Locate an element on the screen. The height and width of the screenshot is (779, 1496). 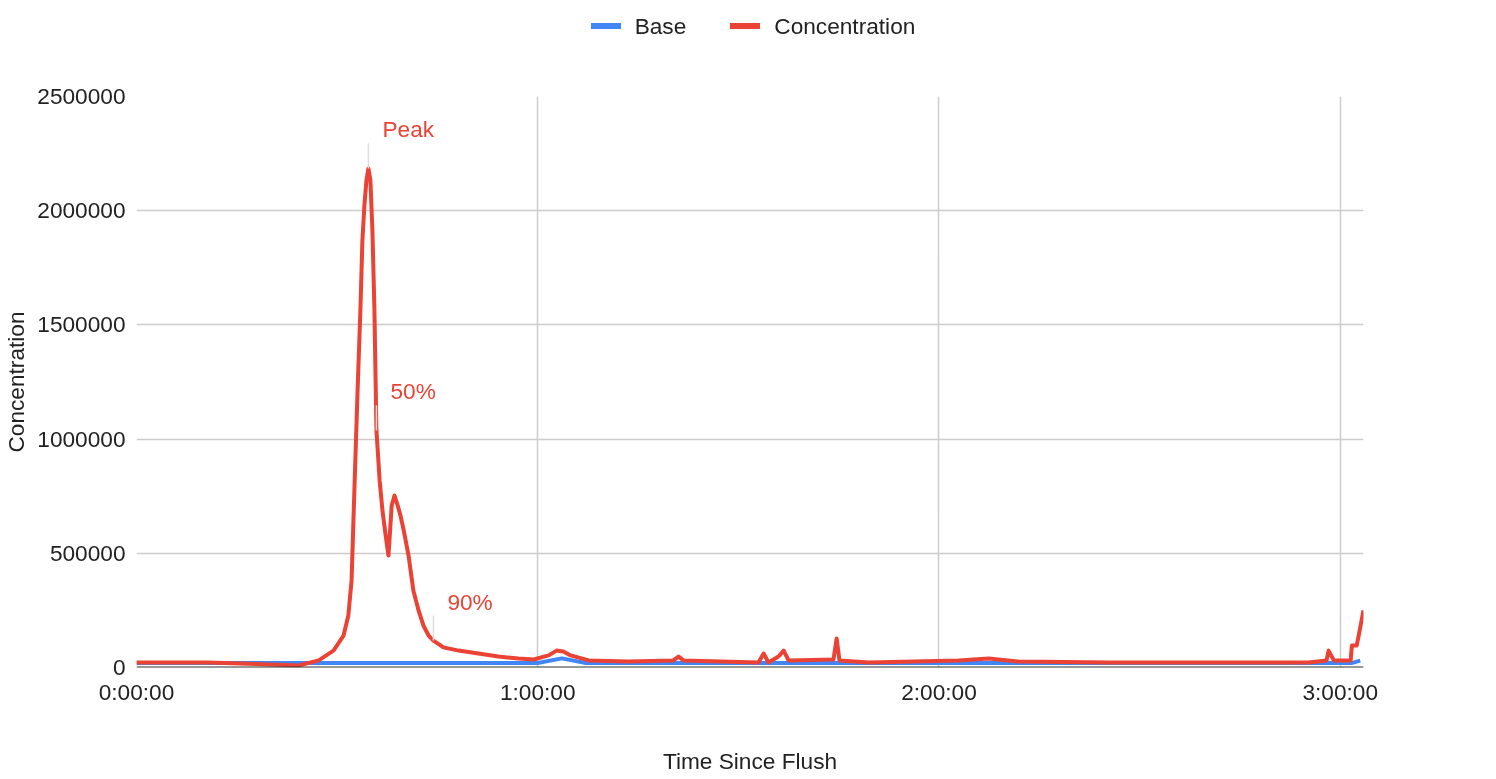
y-tick-label: 1500000 is located at coordinates (81, 324).